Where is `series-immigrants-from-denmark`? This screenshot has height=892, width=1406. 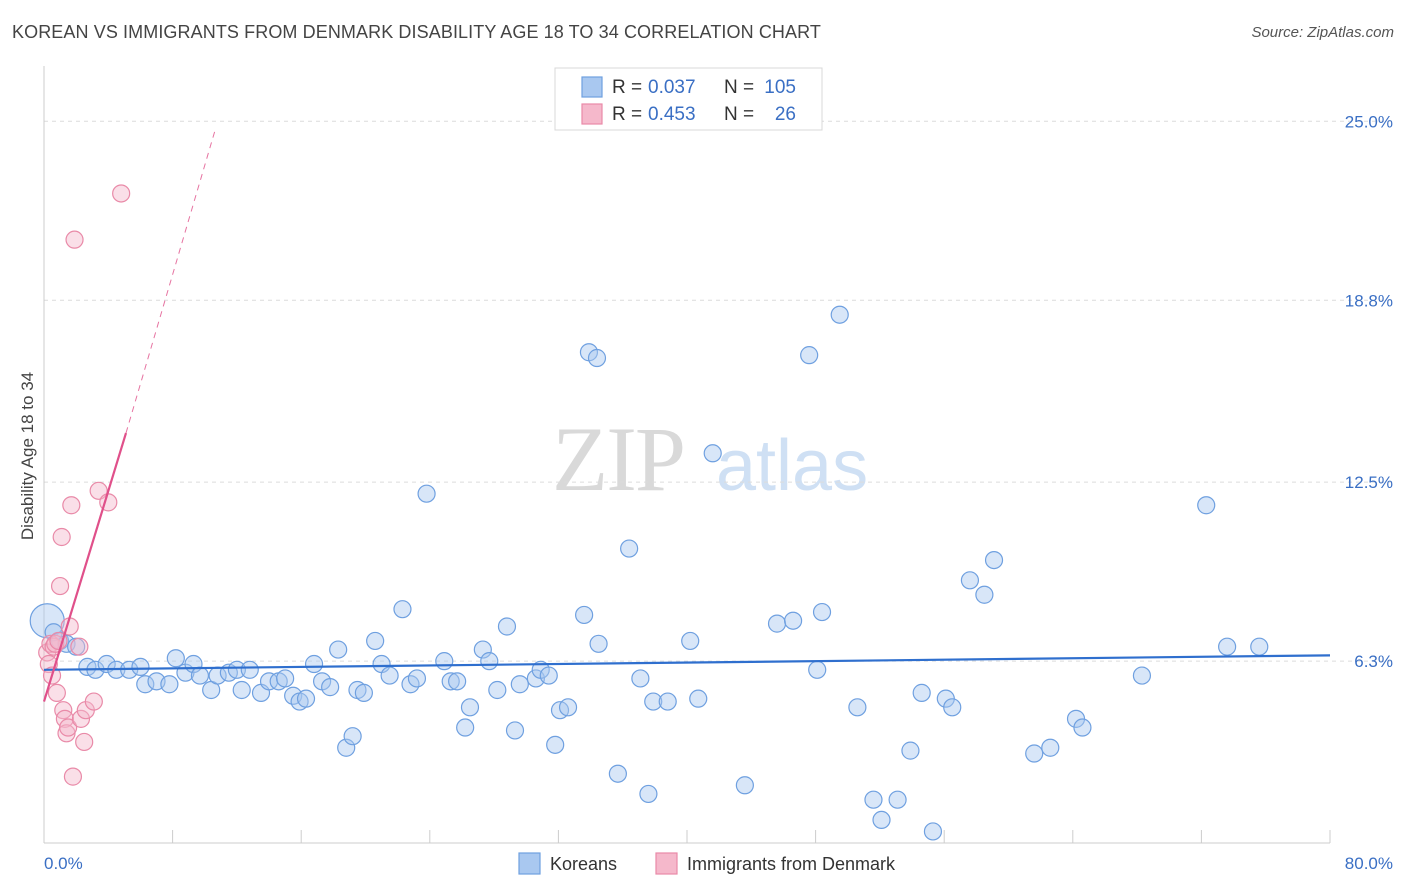 series-immigrants-from-denmark is located at coordinates (84, 485).